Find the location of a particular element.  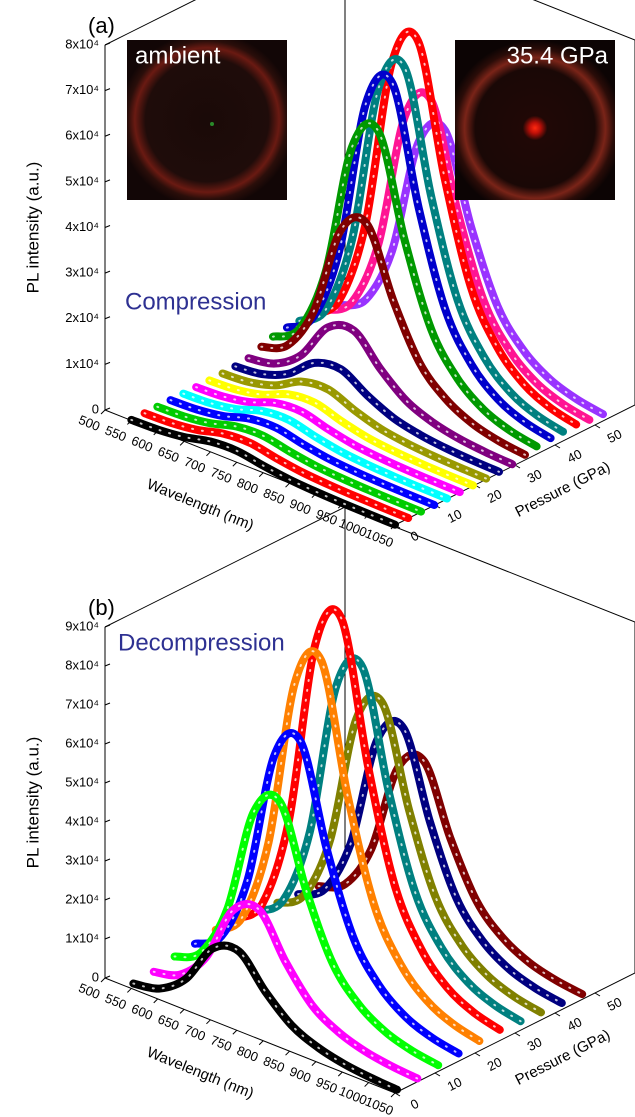

annotation: Decompression is located at coordinates (201, 642).